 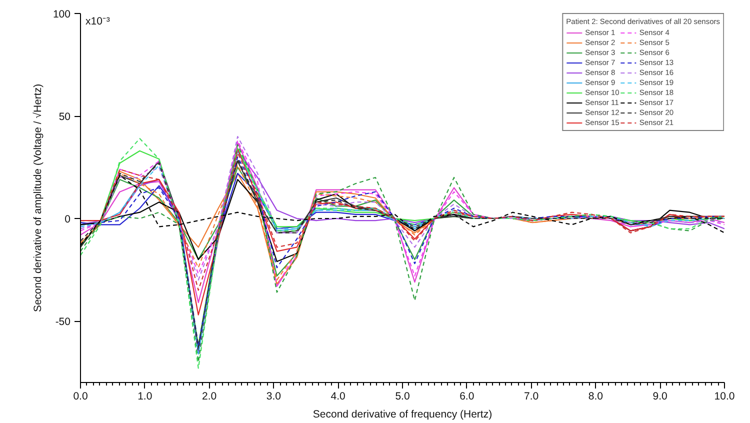 I want to click on x-tick-label: 10.0, so click(x=724, y=396).